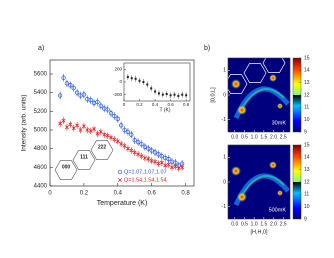  I want to click on x-tick-label: 0.0, so click(234, 137).